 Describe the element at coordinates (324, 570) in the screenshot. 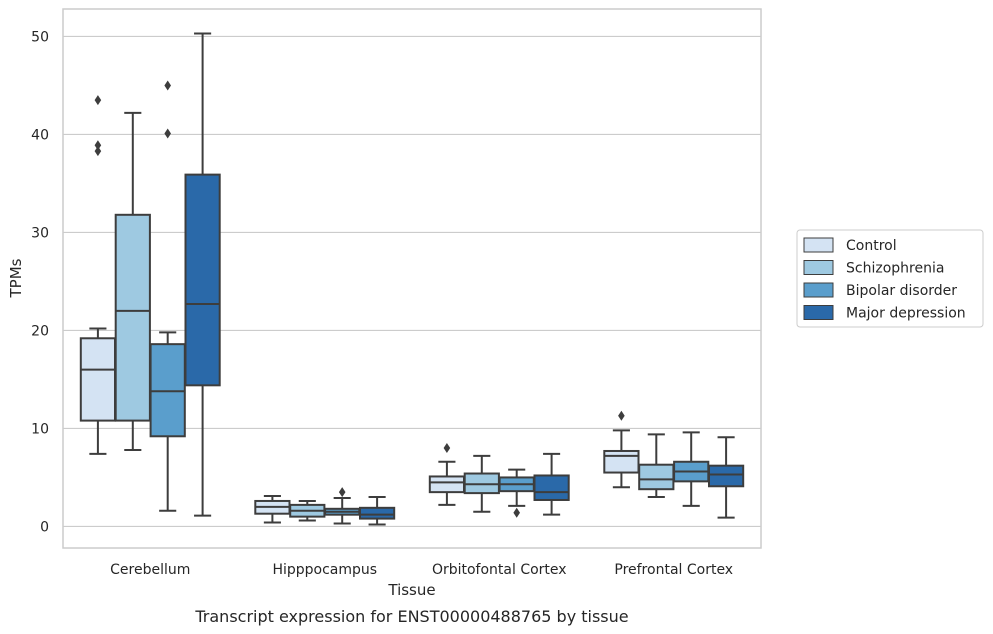

I see `x-tick-label: Hipppocampus` at that location.